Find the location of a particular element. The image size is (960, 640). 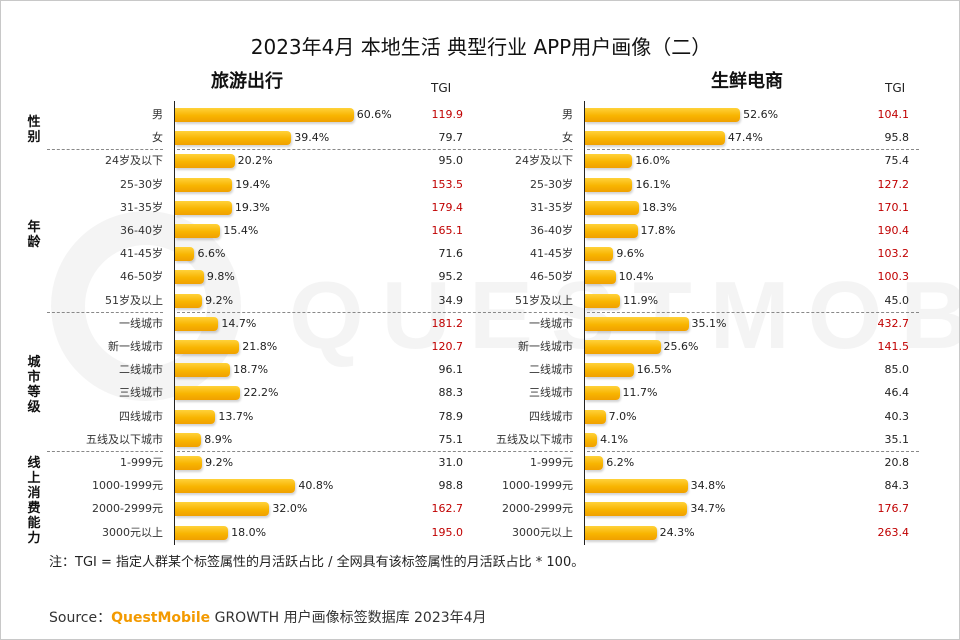

source-prefix: Source： is located at coordinates (80, 618).